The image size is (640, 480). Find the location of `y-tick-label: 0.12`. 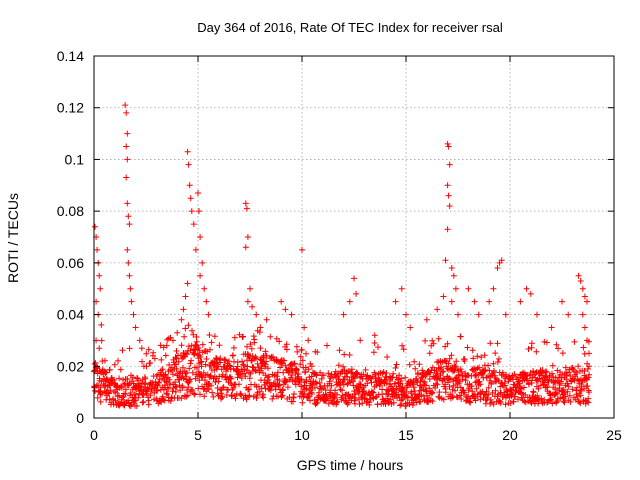

y-tick-label: 0.12 is located at coordinates (70, 108).